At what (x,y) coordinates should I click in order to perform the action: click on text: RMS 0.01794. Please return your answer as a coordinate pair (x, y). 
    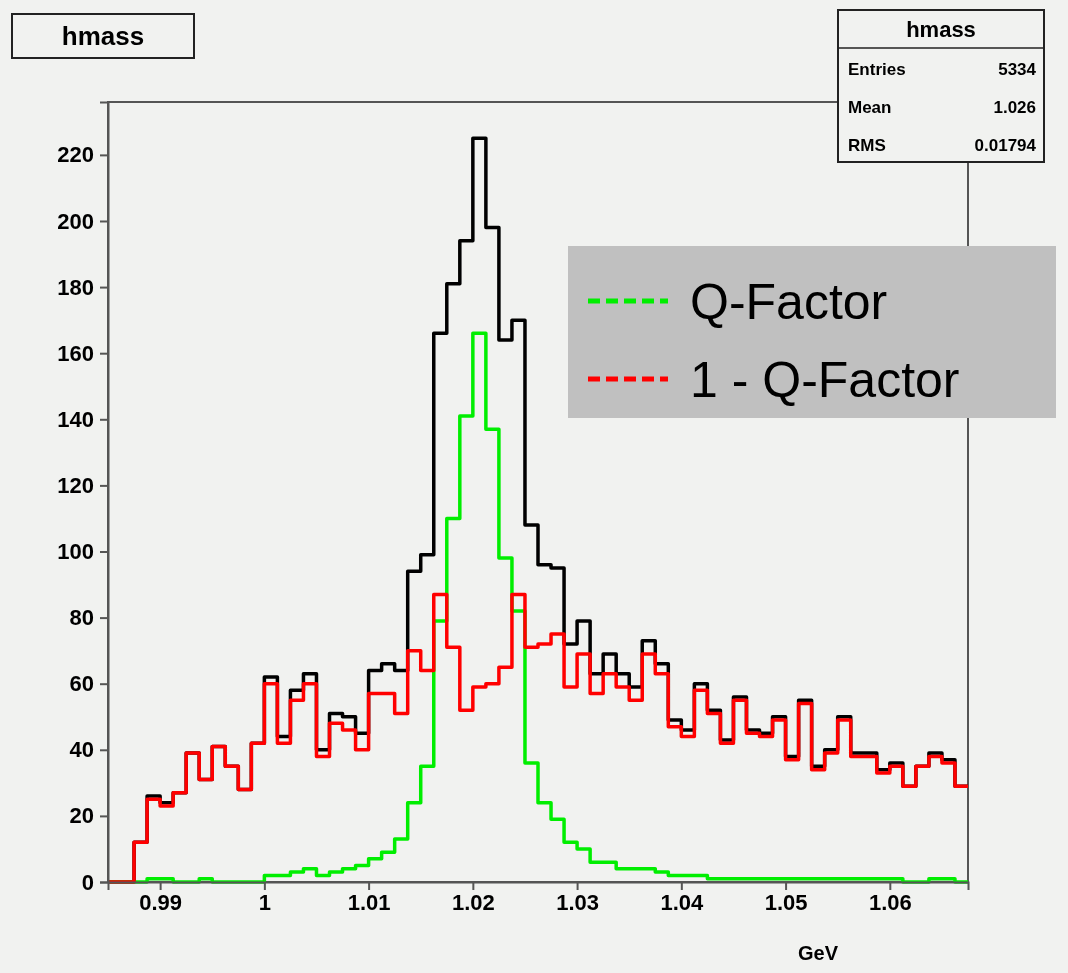
    Looking at the image, I should click on (942, 145).